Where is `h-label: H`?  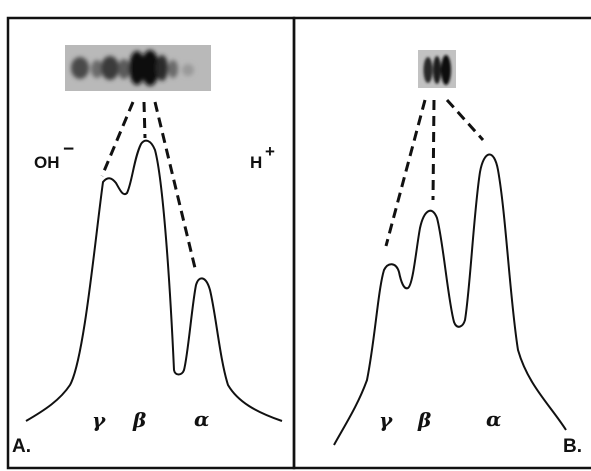
h-label: H is located at coordinates (256, 162).